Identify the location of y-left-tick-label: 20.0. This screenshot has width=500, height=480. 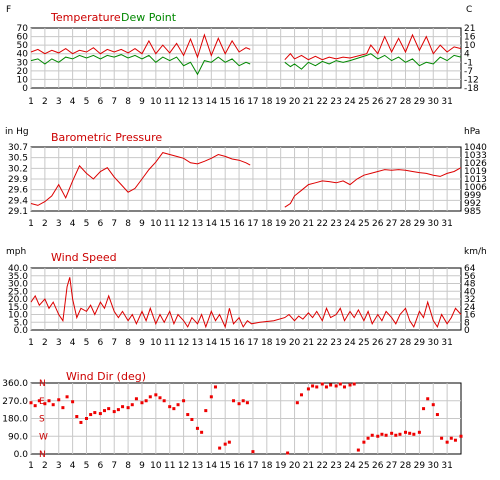
(18, 300).